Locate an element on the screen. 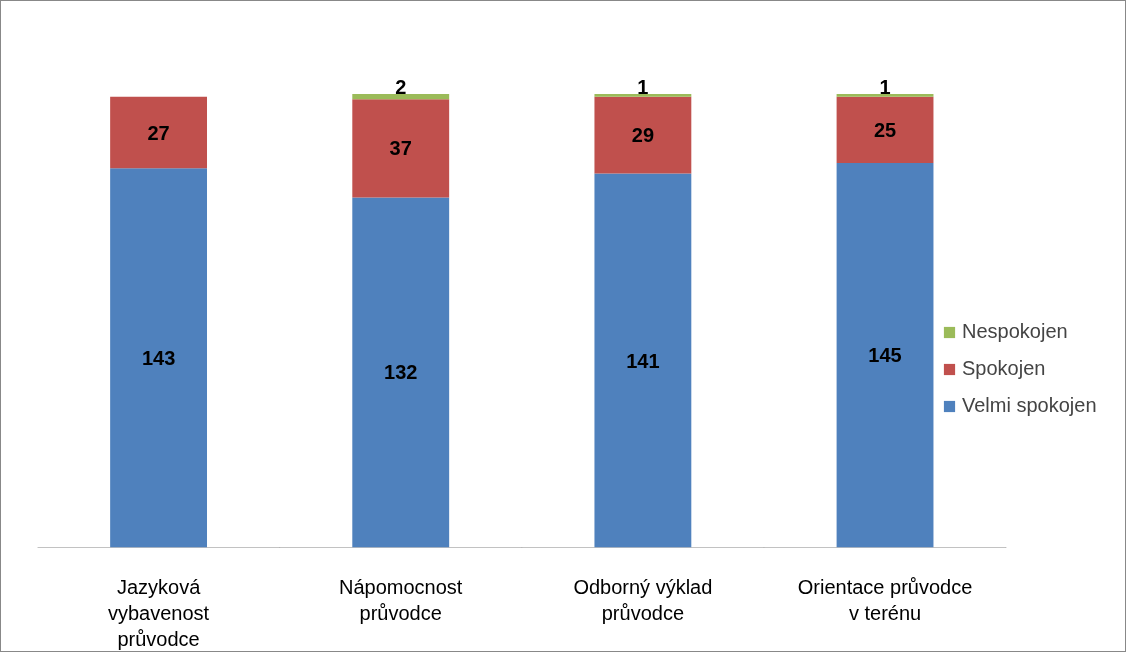 The image size is (1130, 656). data-label: 37 is located at coordinates (400, 148).